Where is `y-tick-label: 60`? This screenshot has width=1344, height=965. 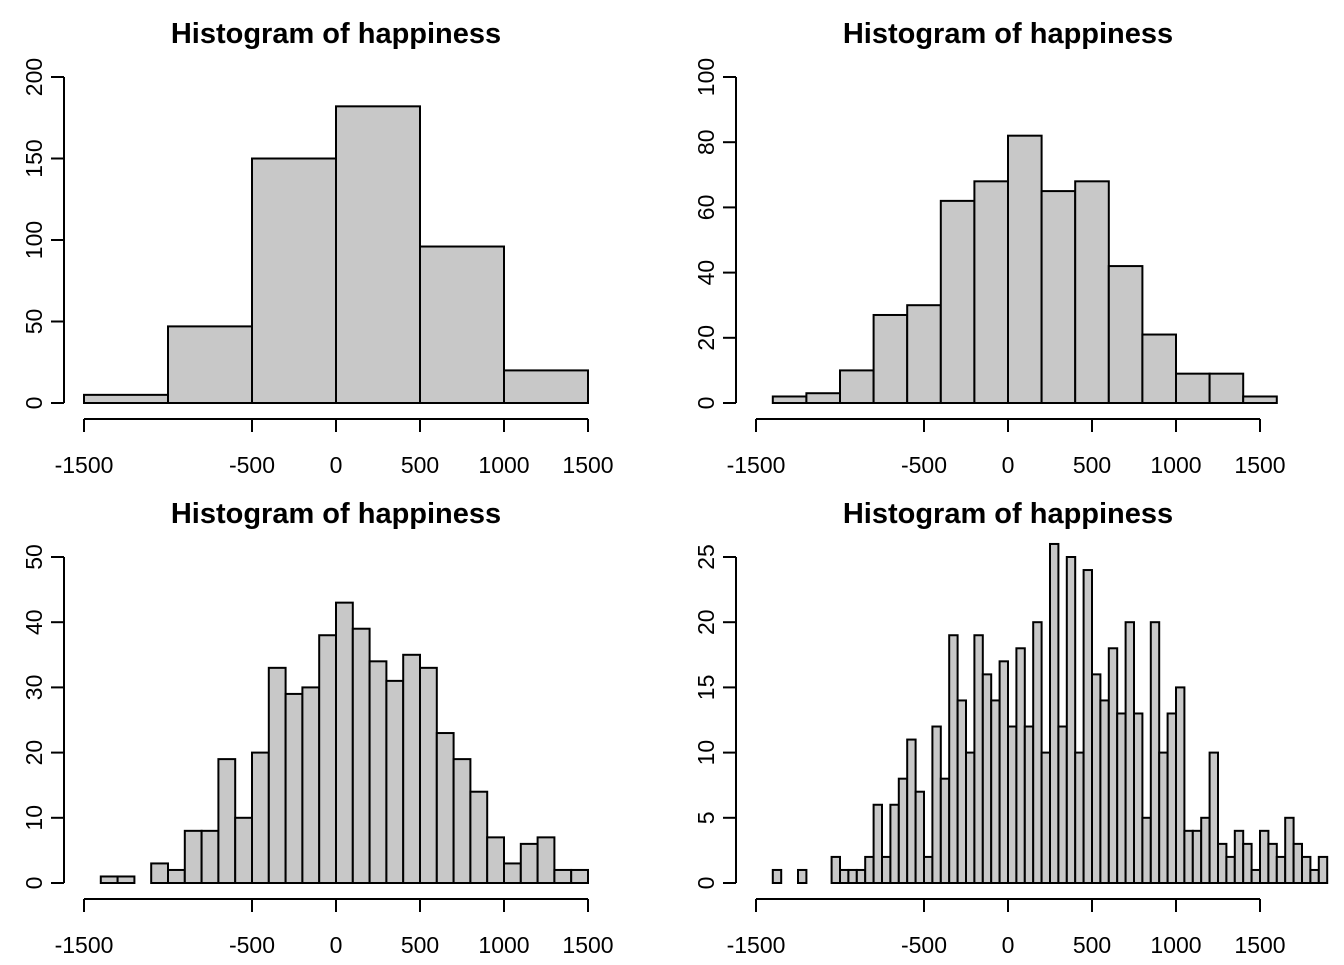
y-tick-label: 60 is located at coordinates (706, 208).